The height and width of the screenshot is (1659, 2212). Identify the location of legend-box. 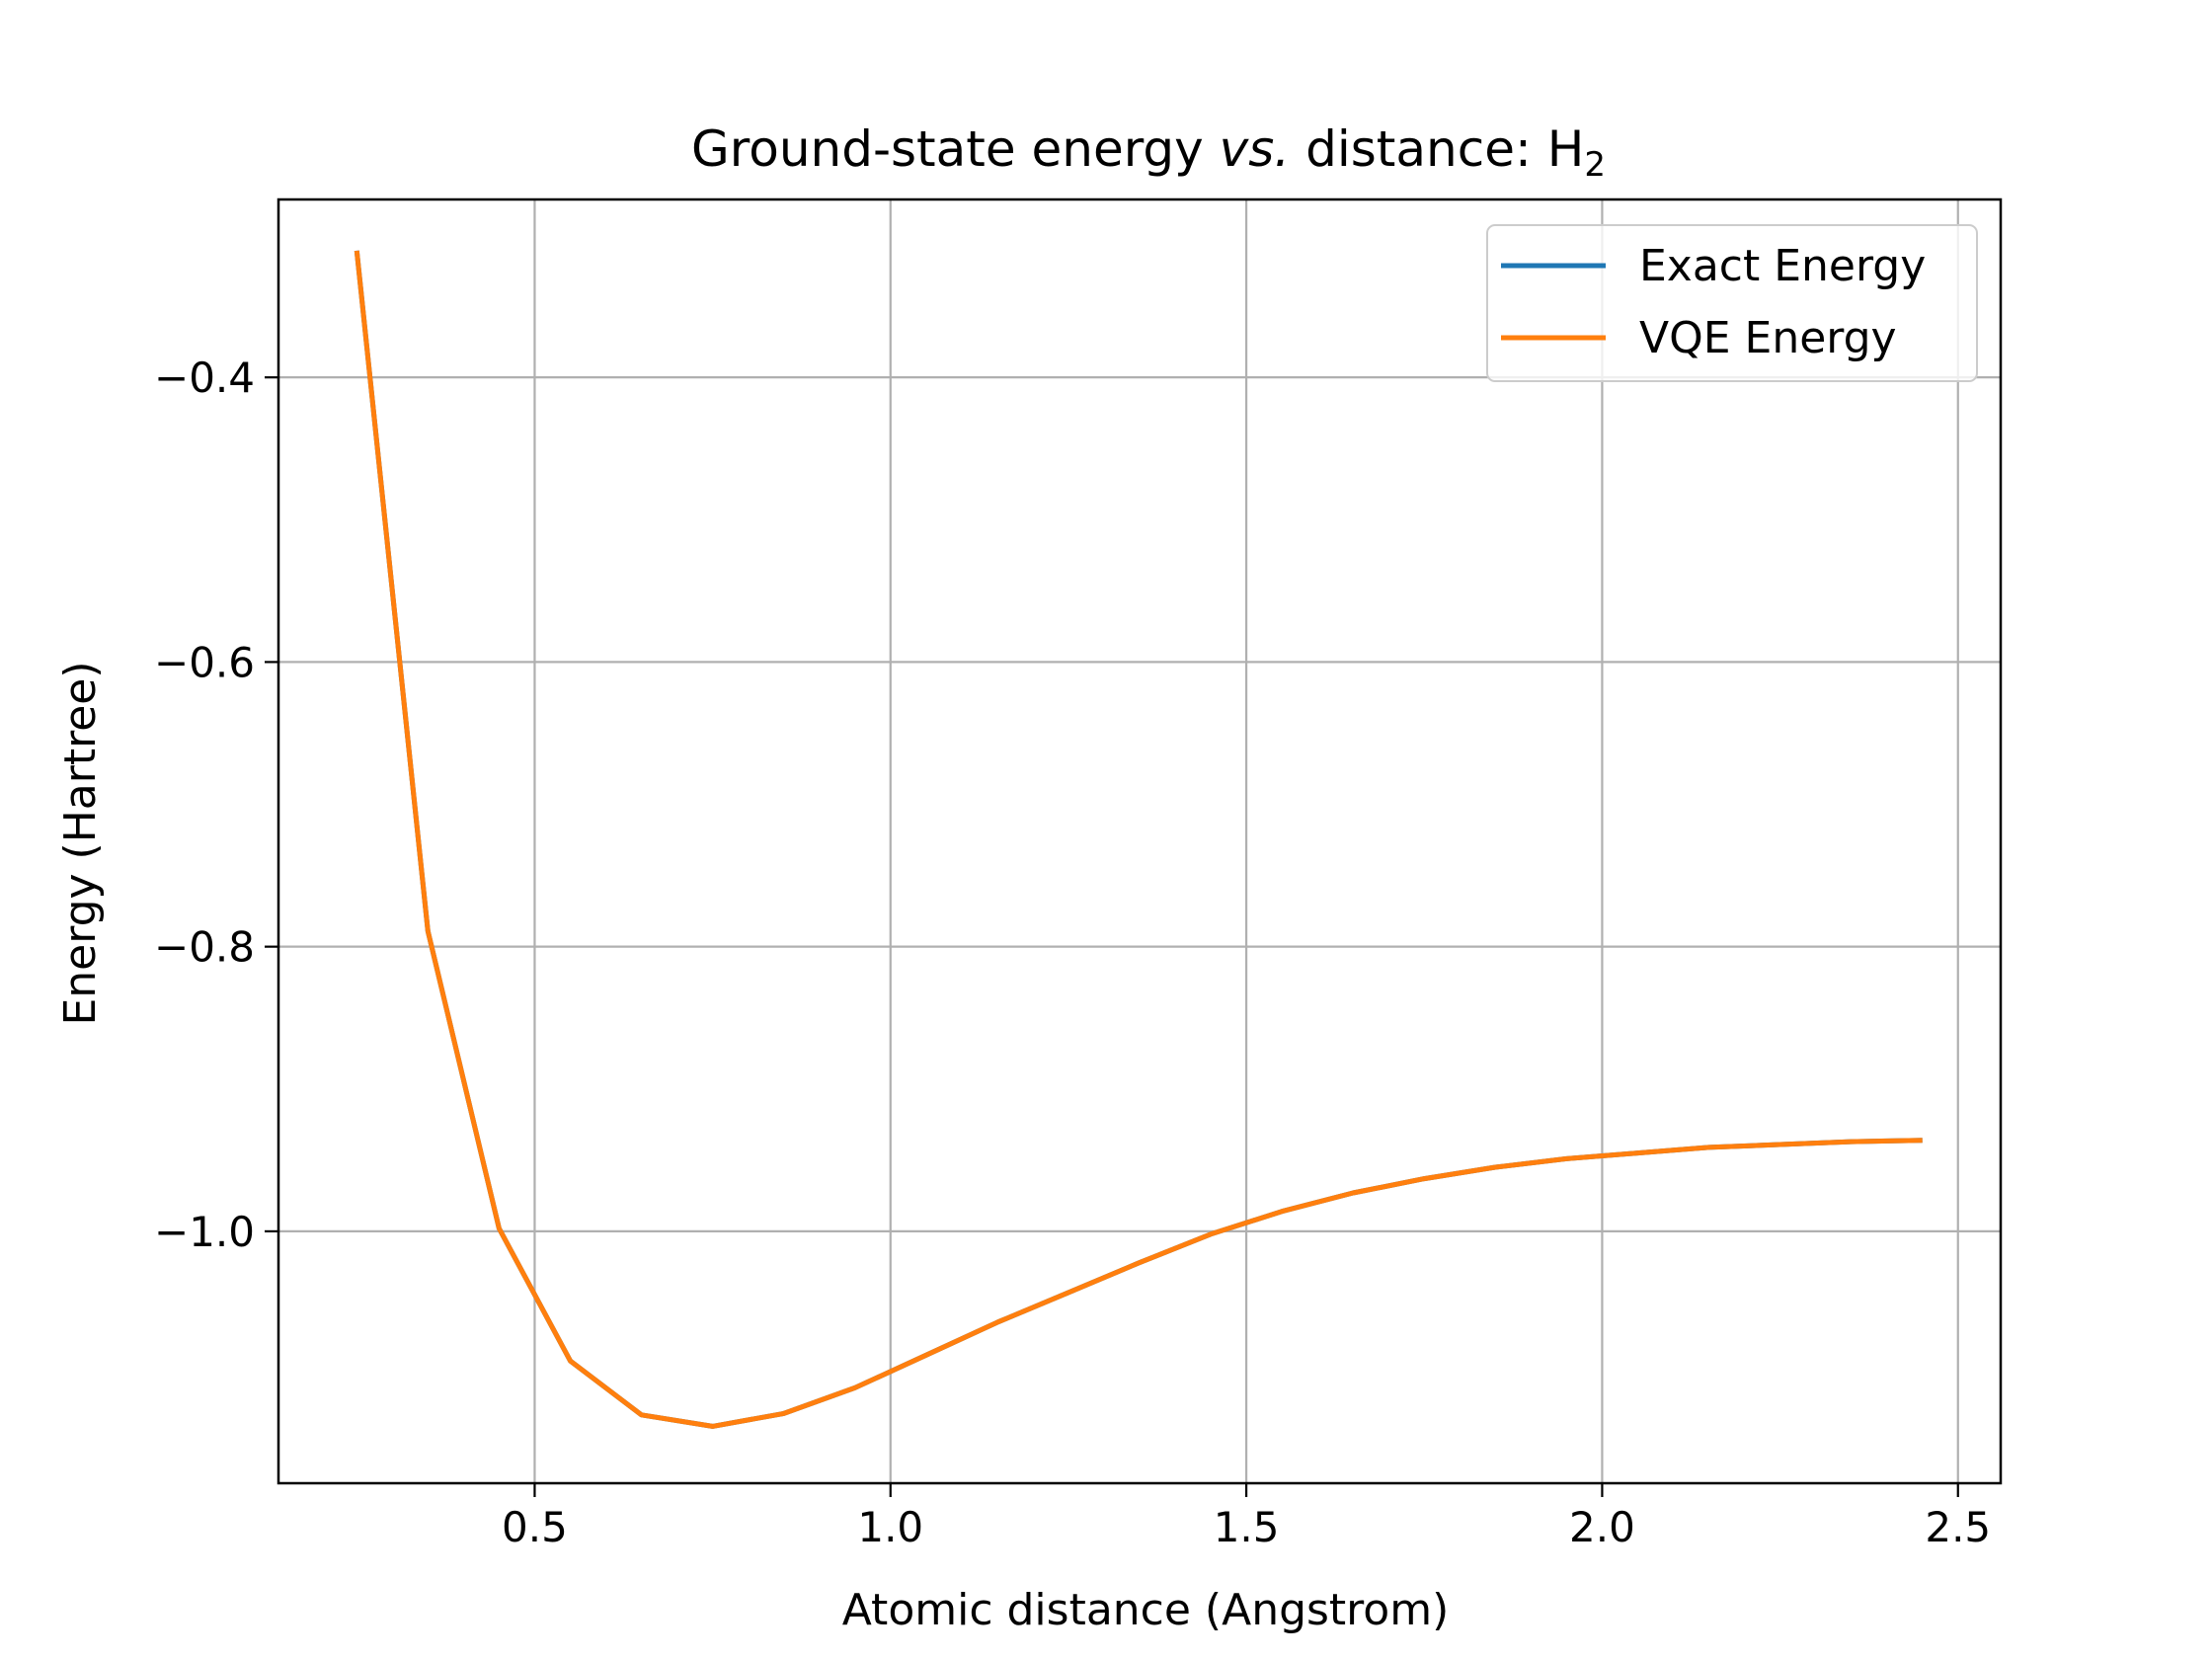
(1732, 303).